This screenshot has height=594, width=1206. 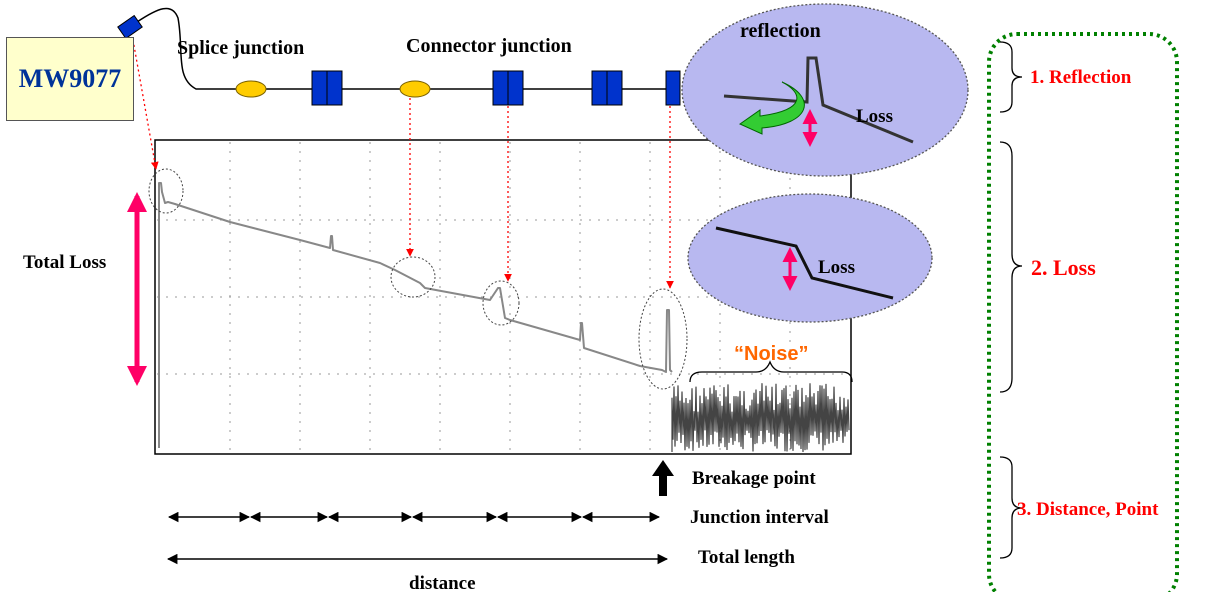 What do you see at coordinates (130, 27) in the screenshot?
I see `fiber-plug` at bounding box center [130, 27].